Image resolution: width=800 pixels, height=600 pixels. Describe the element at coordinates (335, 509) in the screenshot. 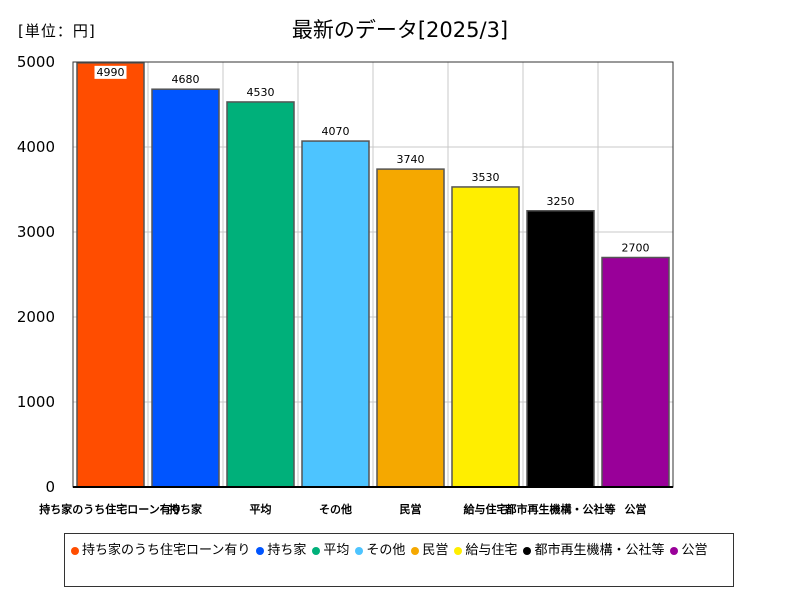

I see `category-label: その他` at that location.